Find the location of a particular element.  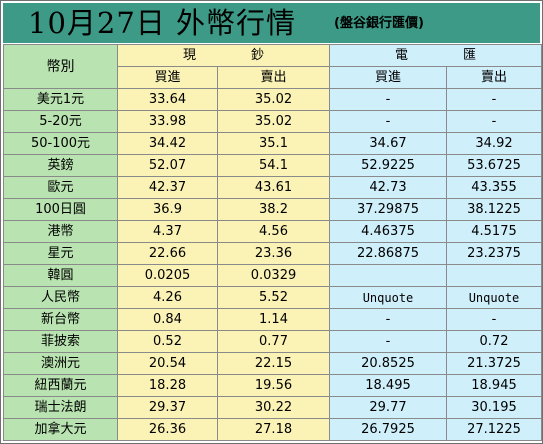

cash-sell-cell: 54.1 is located at coordinates (273, 165).